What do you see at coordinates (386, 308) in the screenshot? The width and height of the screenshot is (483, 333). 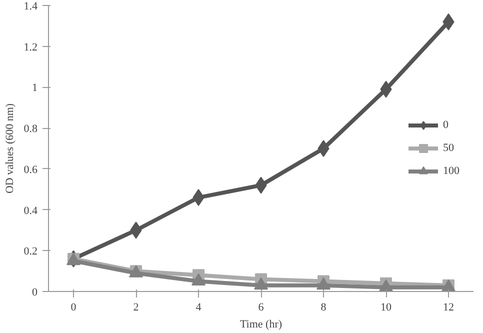 I see `x-tick-label: 10` at bounding box center [386, 308].